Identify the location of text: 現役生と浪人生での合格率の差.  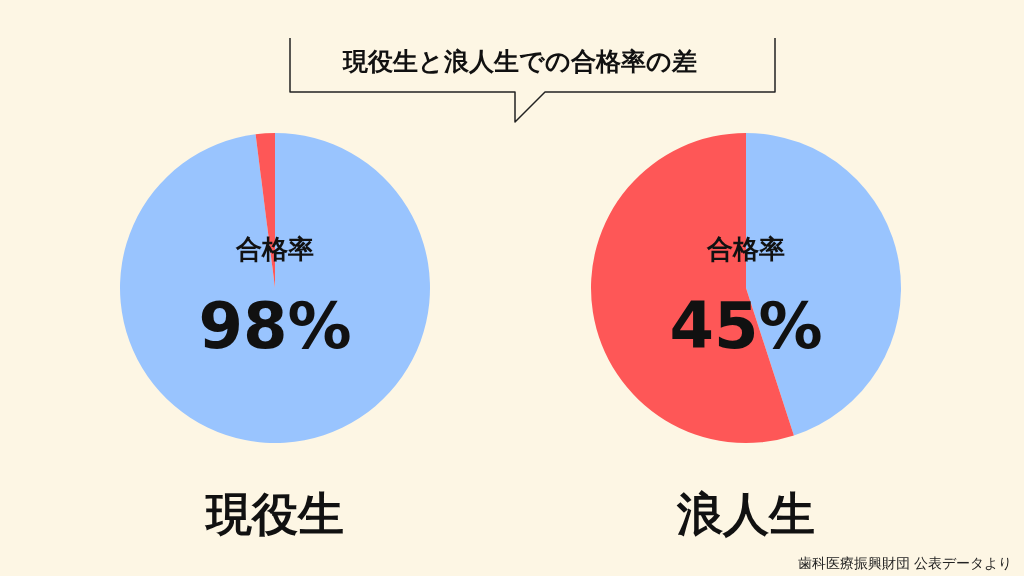
(519, 61).